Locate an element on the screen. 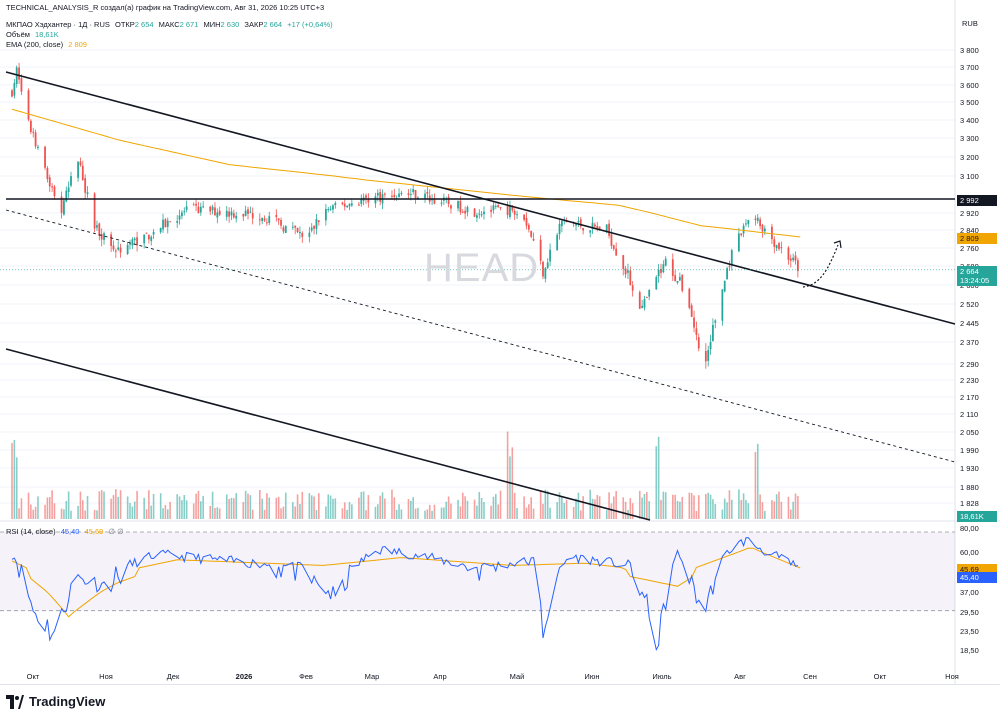  time-axis-tick: Авг is located at coordinates (740, 676).